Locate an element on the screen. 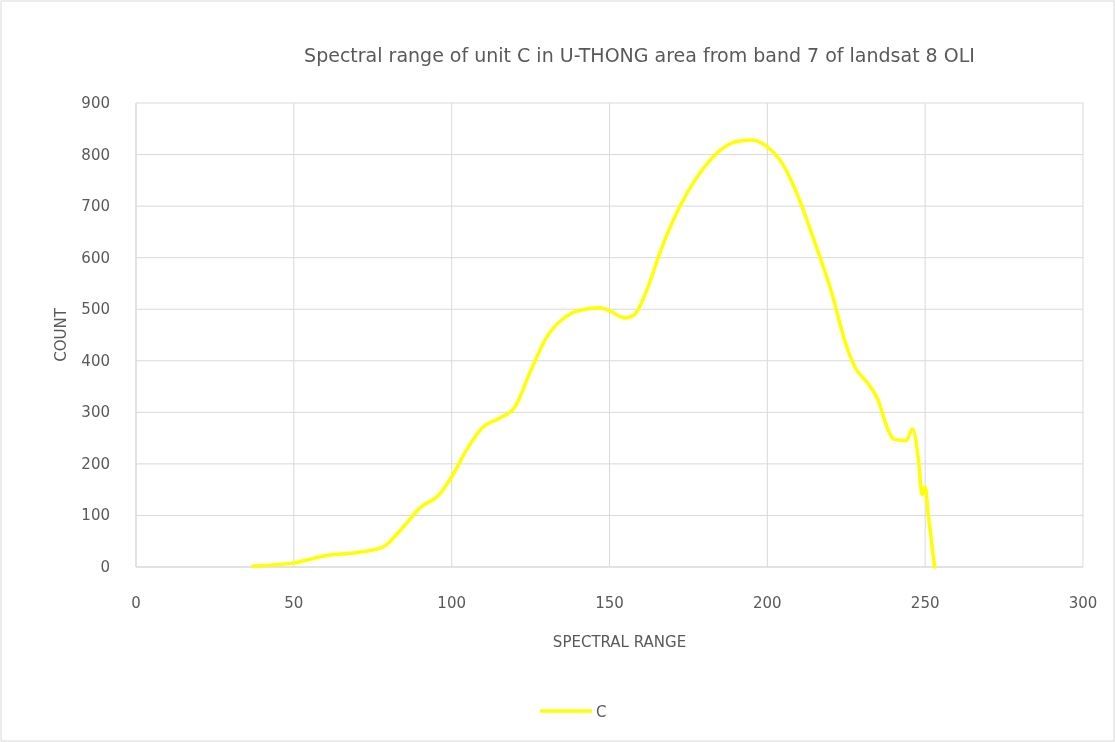 Image resolution: width=1115 pixels, height=742 pixels. y-tick-label: 400 is located at coordinates (95, 360).